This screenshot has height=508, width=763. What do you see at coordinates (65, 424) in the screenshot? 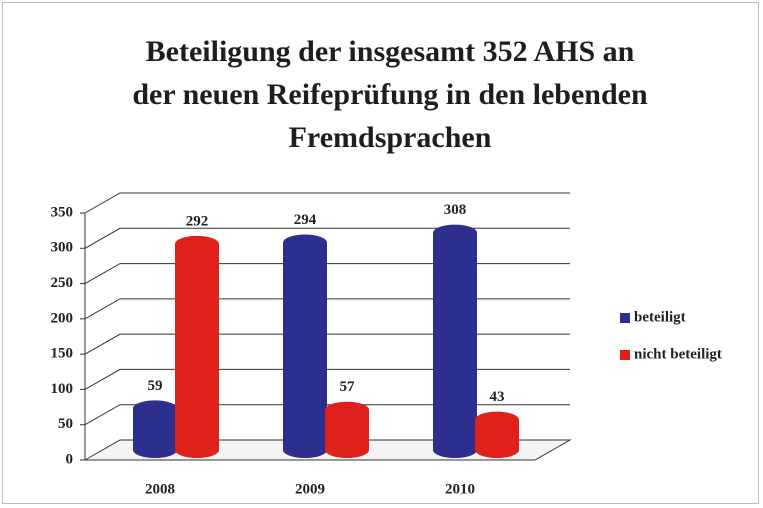
I see `y-tick-label: 50` at bounding box center [65, 424].